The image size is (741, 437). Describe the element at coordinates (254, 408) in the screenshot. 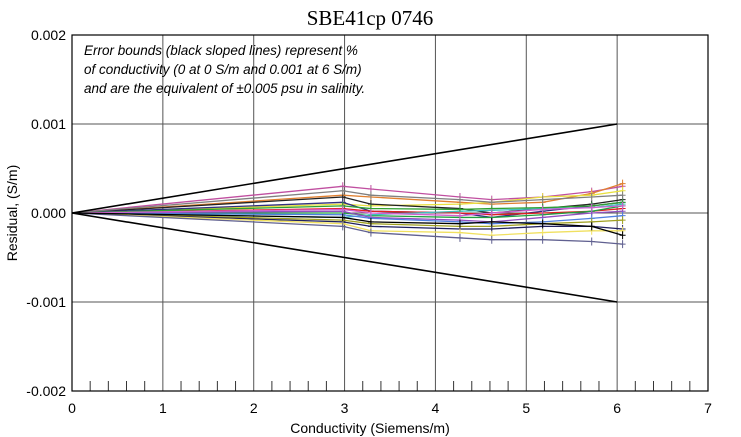

I see `x-tick-label: 2` at that location.